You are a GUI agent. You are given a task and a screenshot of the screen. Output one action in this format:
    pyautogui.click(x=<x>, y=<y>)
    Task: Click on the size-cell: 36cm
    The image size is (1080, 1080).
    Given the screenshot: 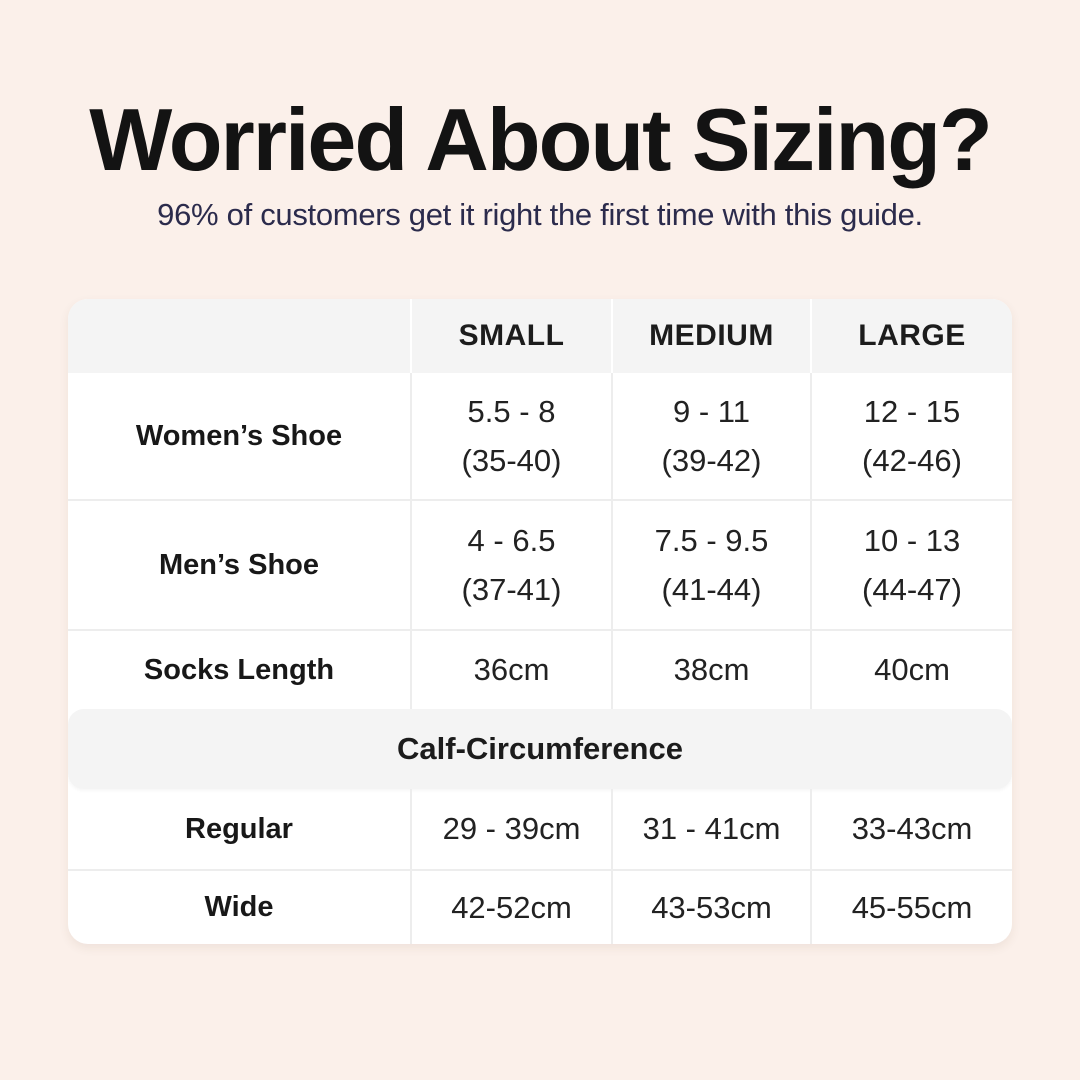 What is the action you would take?
    pyautogui.click(x=510, y=670)
    